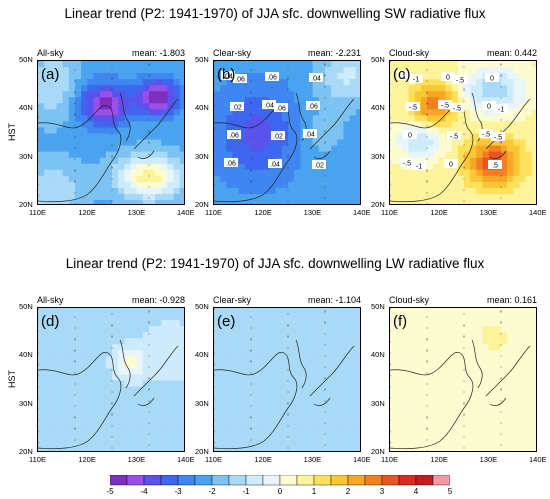 This screenshot has width=550, height=499. What do you see at coordinates (404, 75) in the screenshot?
I see `contour-label-bg` at bounding box center [404, 75].